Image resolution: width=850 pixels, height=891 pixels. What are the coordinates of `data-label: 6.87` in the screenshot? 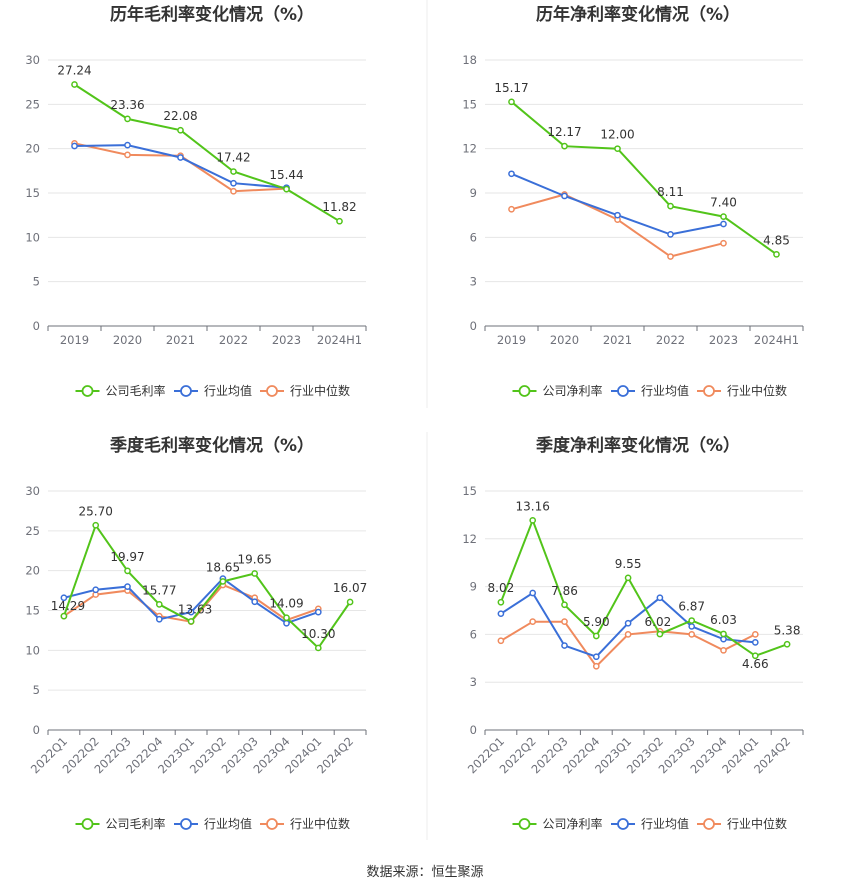 It's located at (691, 607).